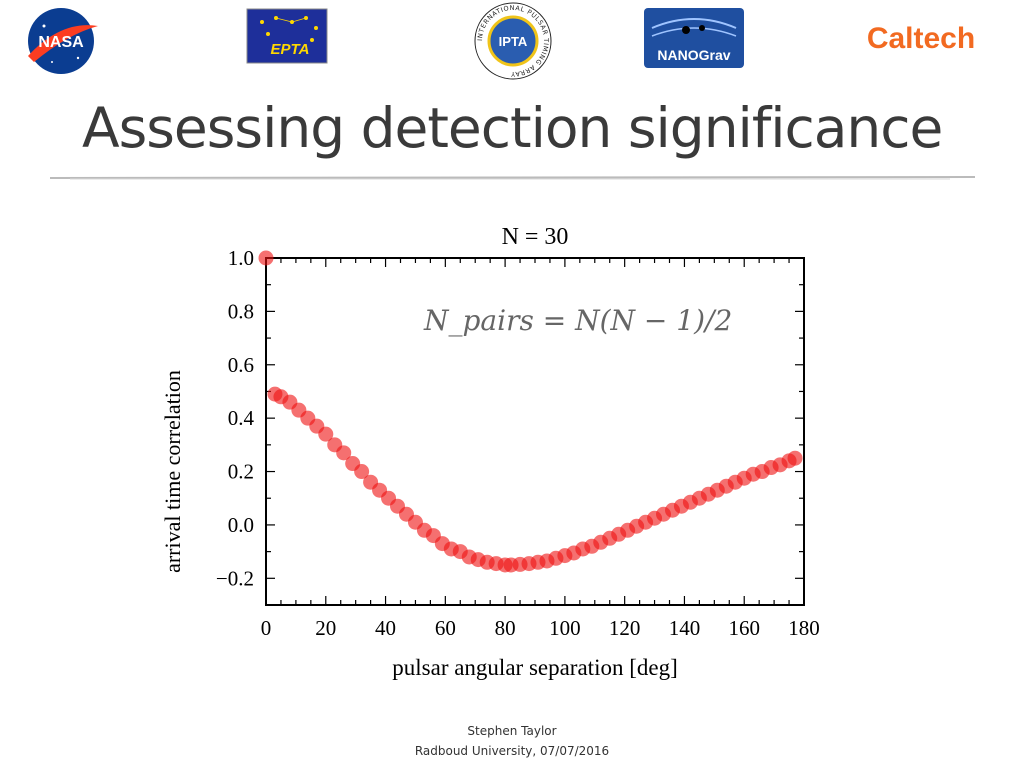  I want to click on x-tick-label: 100, so click(565, 628).